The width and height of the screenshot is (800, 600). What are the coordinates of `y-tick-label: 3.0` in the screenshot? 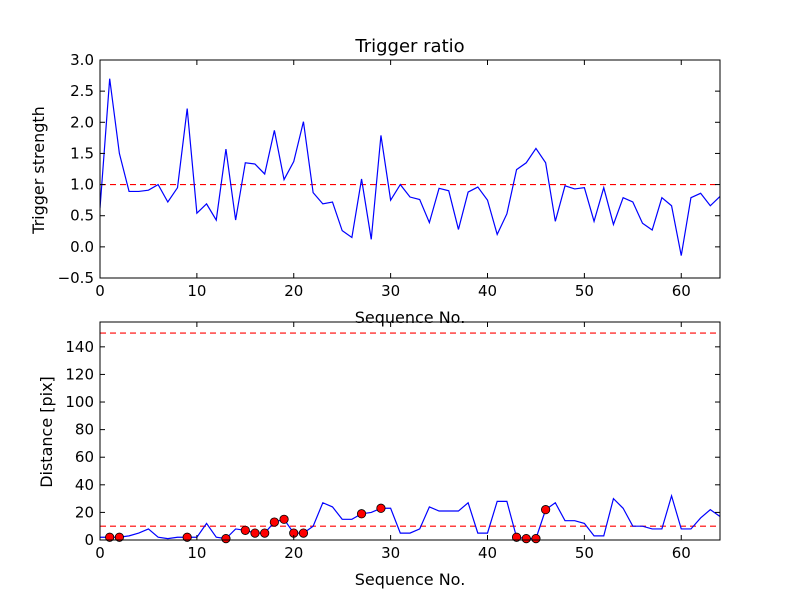 It's located at (82, 60).